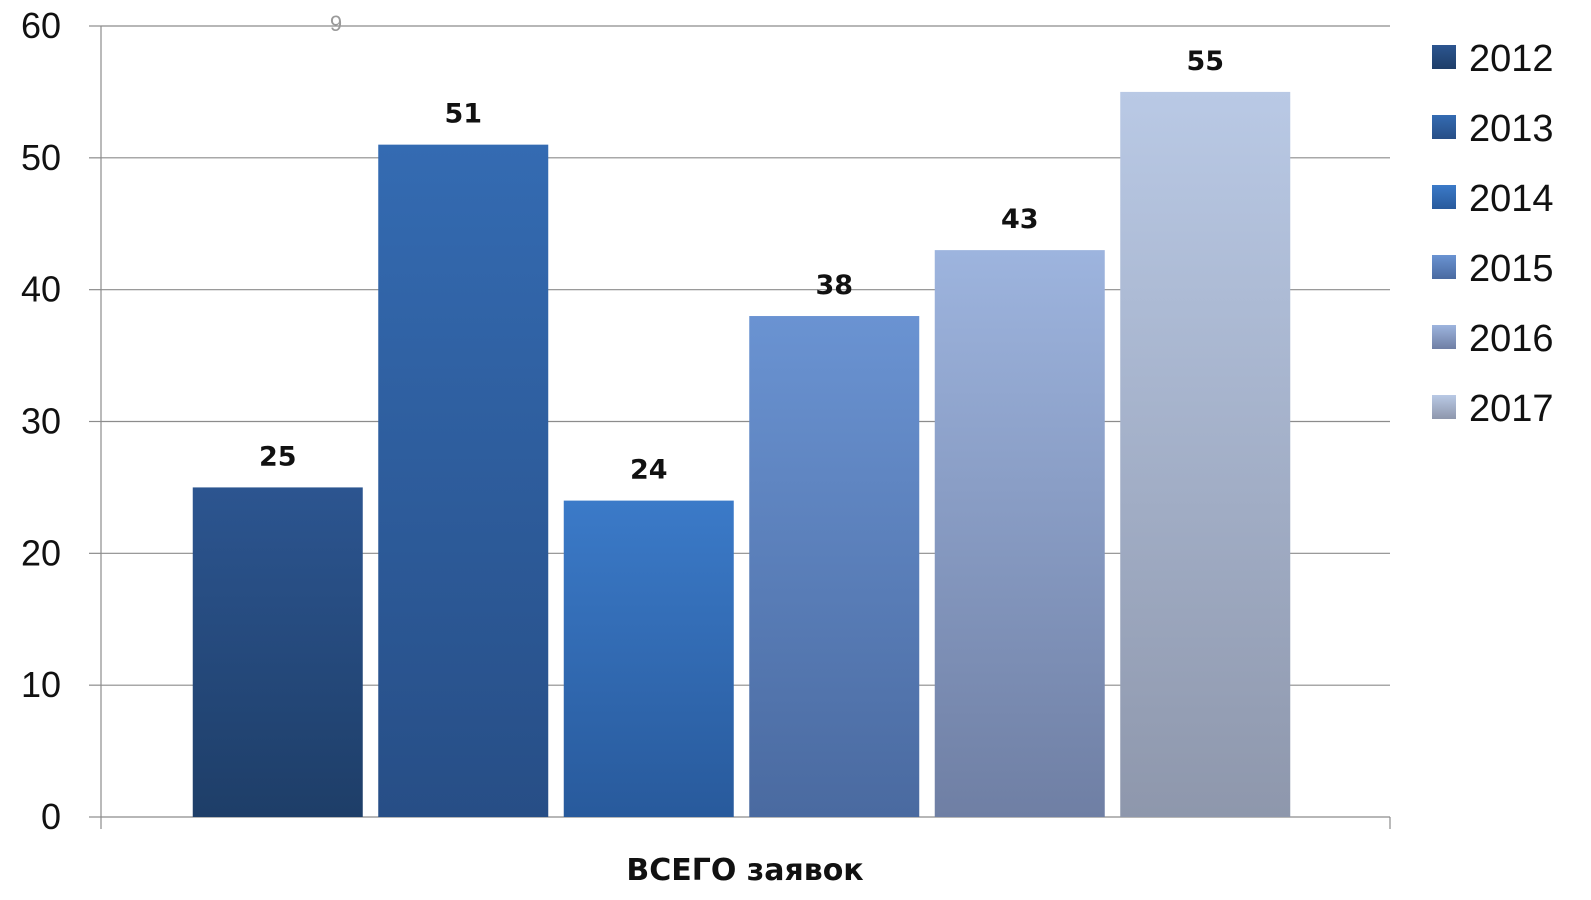 The width and height of the screenshot is (1591, 900). What do you see at coordinates (1205, 61) in the screenshot?
I see `data-label-2017: 55` at bounding box center [1205, 61].